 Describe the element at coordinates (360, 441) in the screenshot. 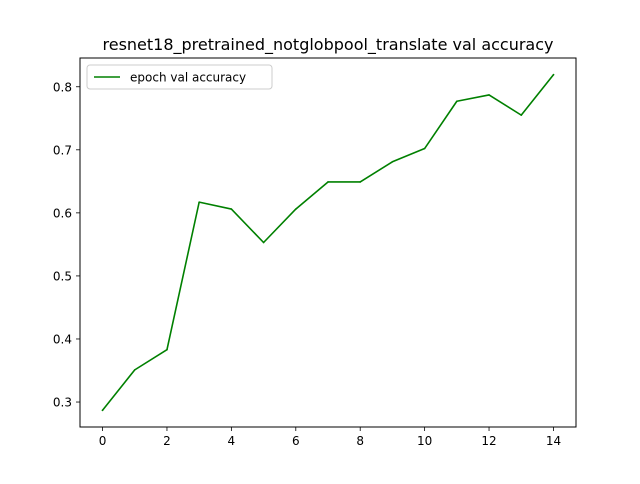

I see `x-tick-label: 8` at that location.